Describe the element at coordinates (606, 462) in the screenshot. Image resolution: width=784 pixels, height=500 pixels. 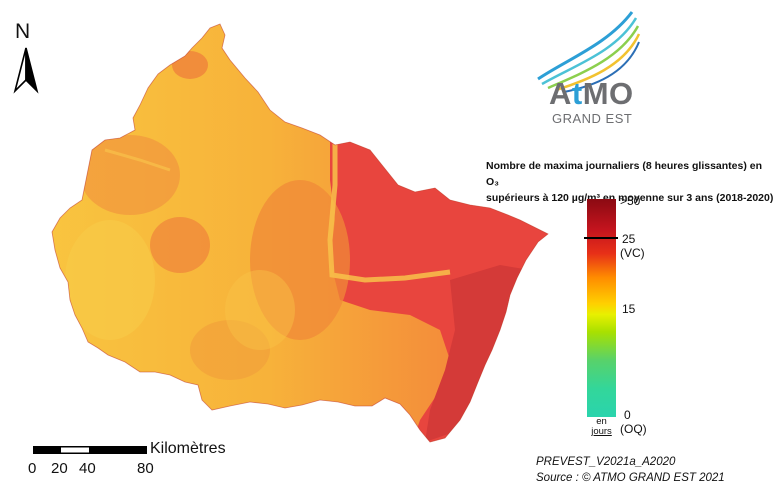
I see `credits-model: PREVEST_V2021a_A2020` at that location.